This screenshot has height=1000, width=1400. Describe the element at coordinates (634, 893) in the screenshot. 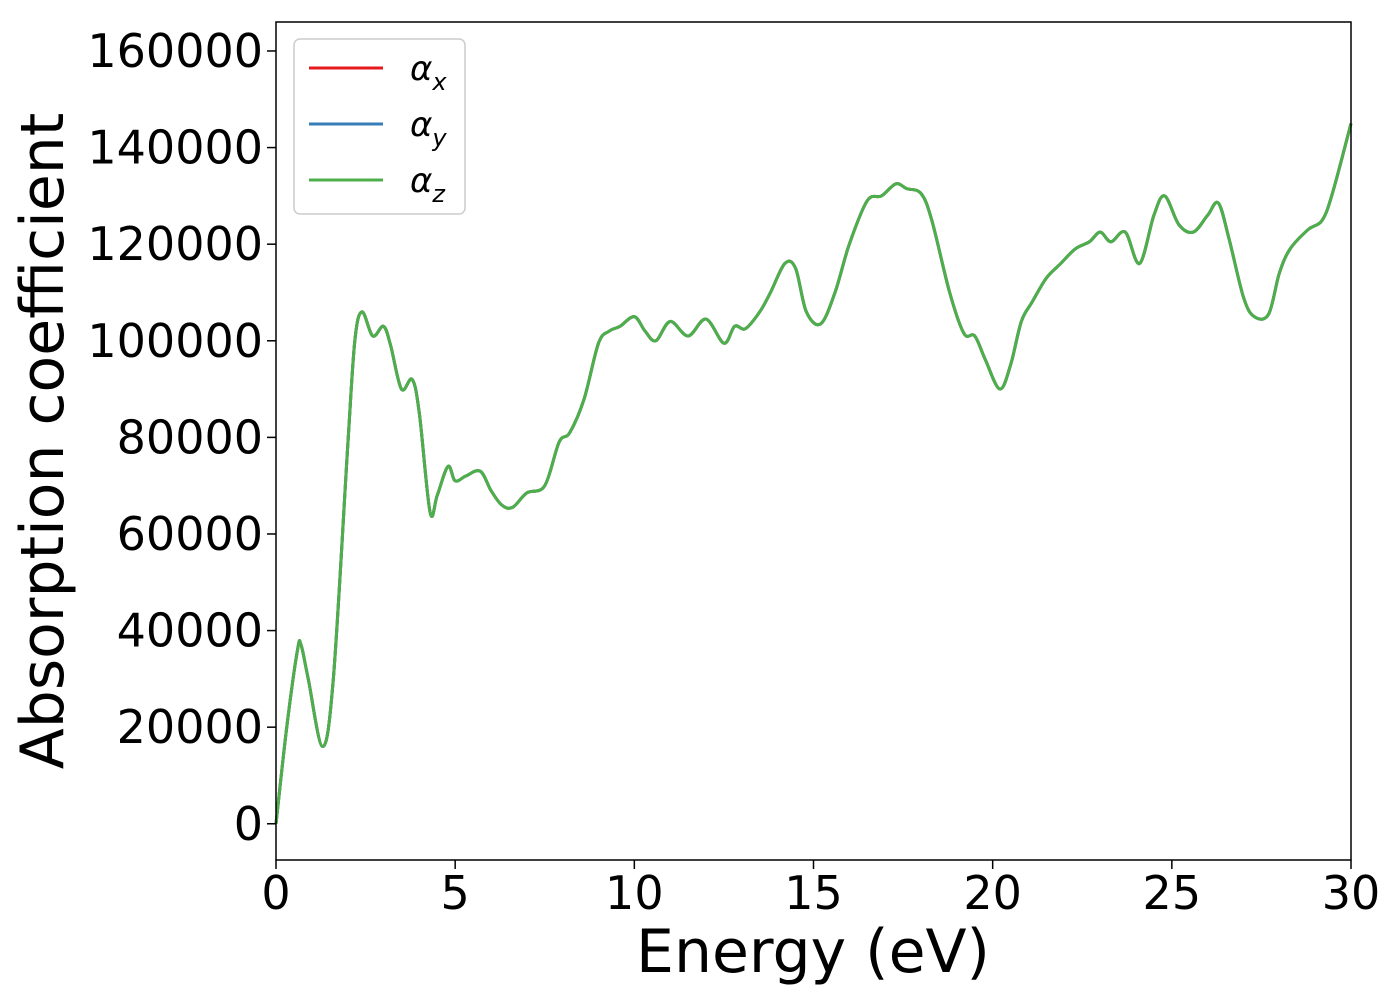

I see `x-tick-label: 10` at that location.